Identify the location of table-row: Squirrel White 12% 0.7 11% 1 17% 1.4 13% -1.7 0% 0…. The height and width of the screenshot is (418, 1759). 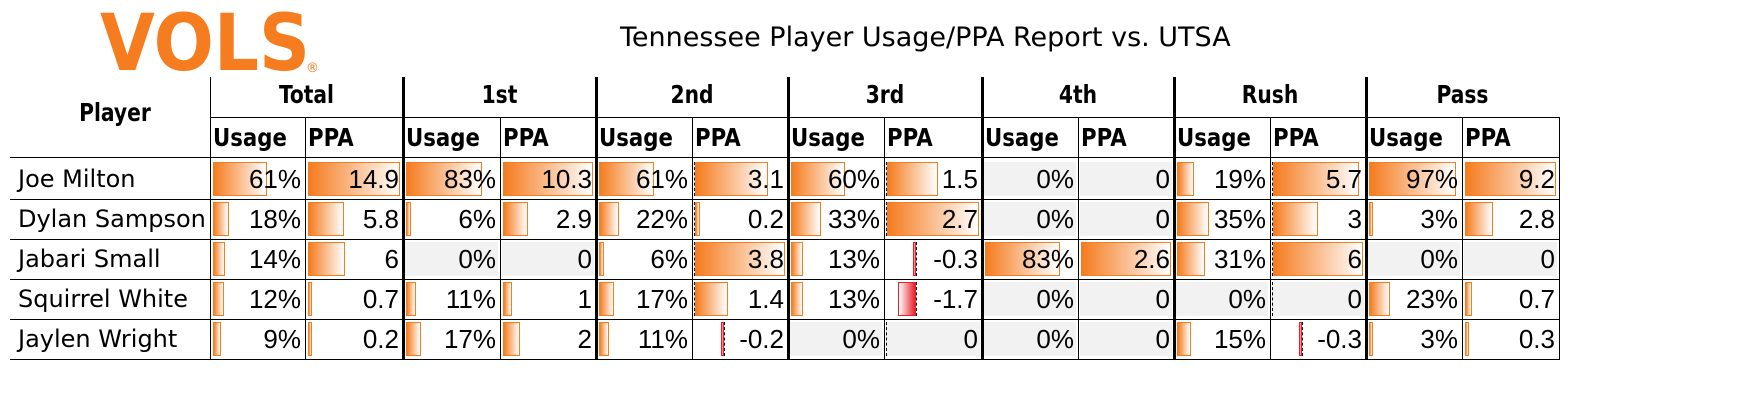
(879, 299).